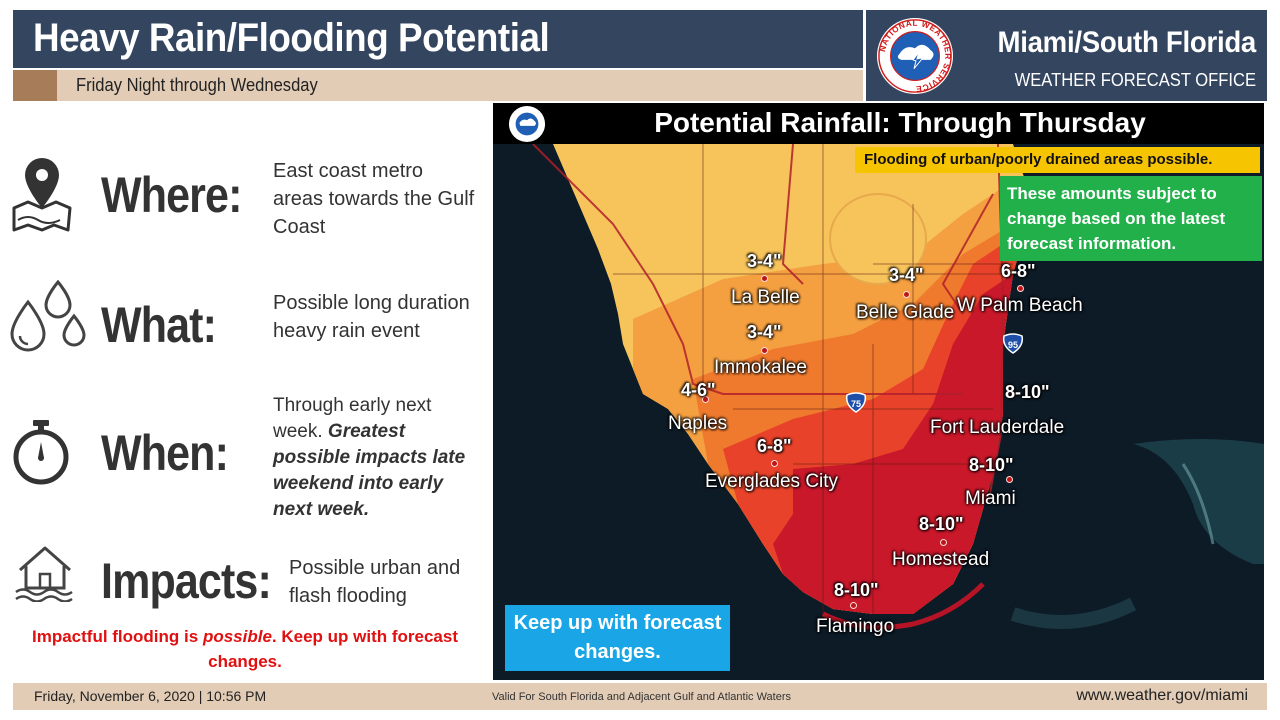 This screenshot has width=1280, height=720. What do you see at coordinates (698, 423) in the screenshot?
I see `city-label-naples: Naples` at bounding box center [698, 423].